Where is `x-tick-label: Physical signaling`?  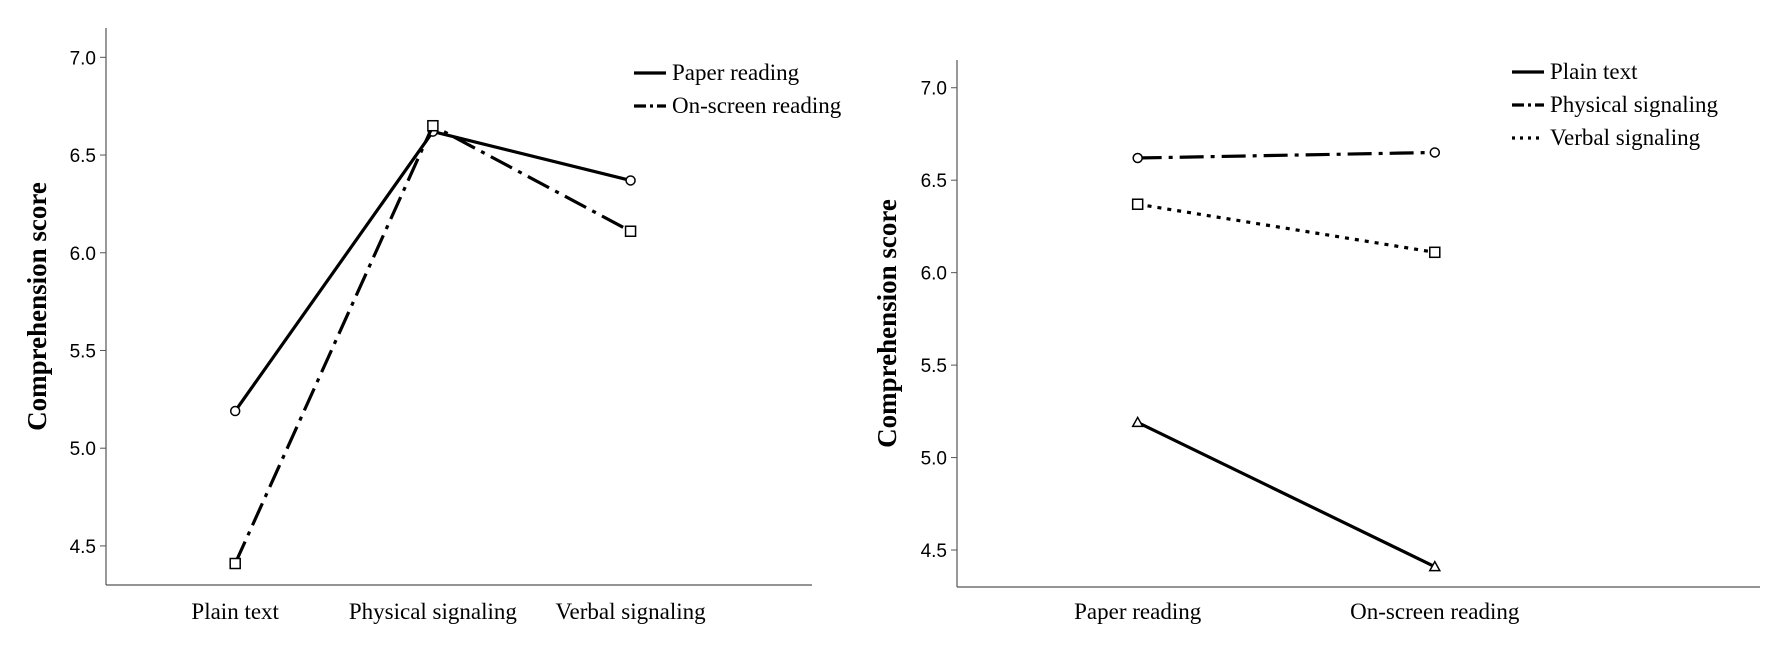 x-tick-label: Physical signaling is located at coordinates (433, 611).